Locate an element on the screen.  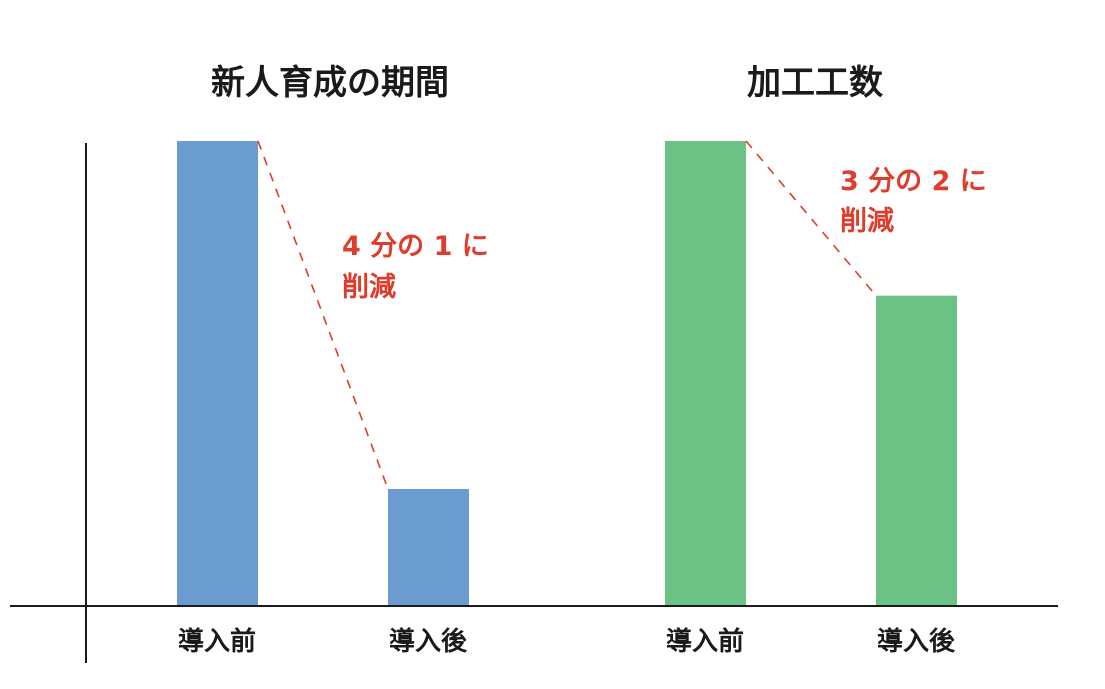
chart-title: 加工工数 is located at coordinates (815, 83).